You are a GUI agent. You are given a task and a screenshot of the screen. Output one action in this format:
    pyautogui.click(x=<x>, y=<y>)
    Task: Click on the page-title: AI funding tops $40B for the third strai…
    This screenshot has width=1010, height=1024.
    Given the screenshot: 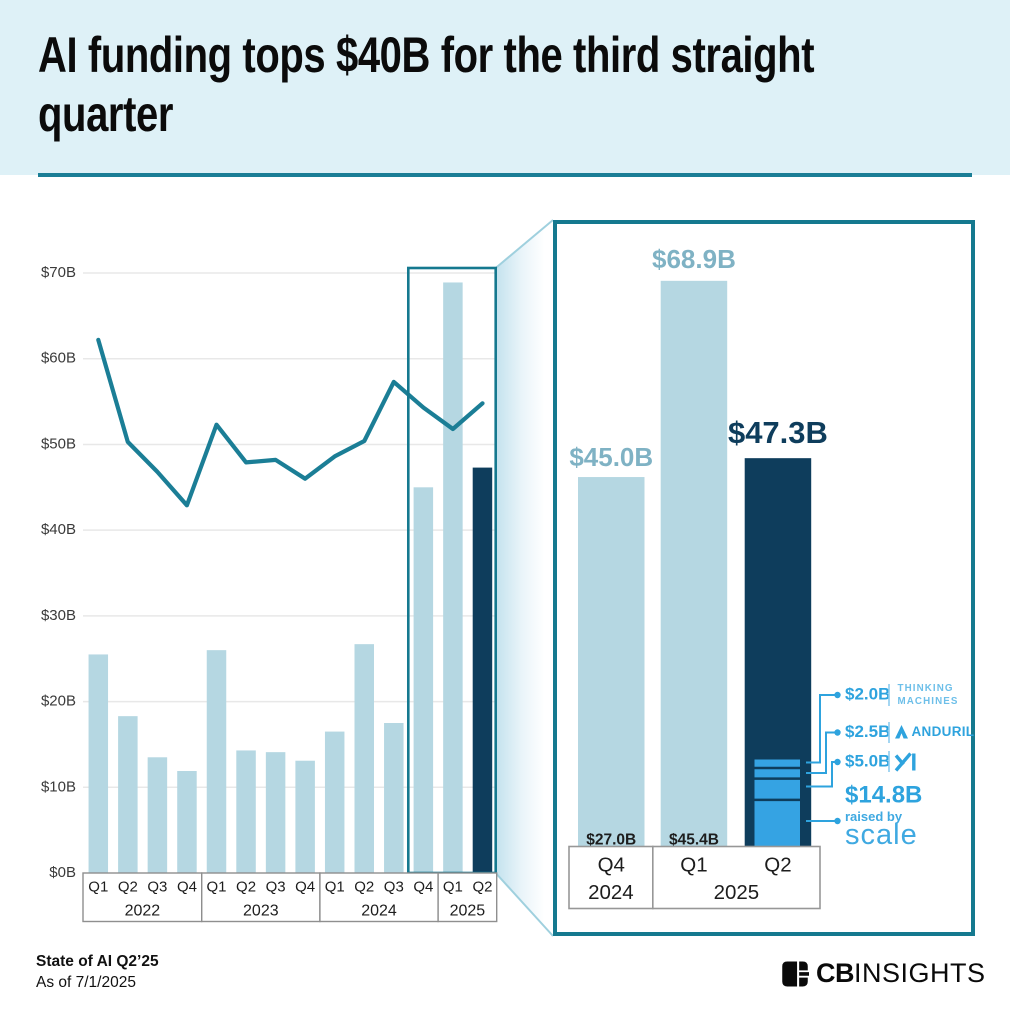 What is the action you would take?
    pyautogui.click(x=426, y=85)
    